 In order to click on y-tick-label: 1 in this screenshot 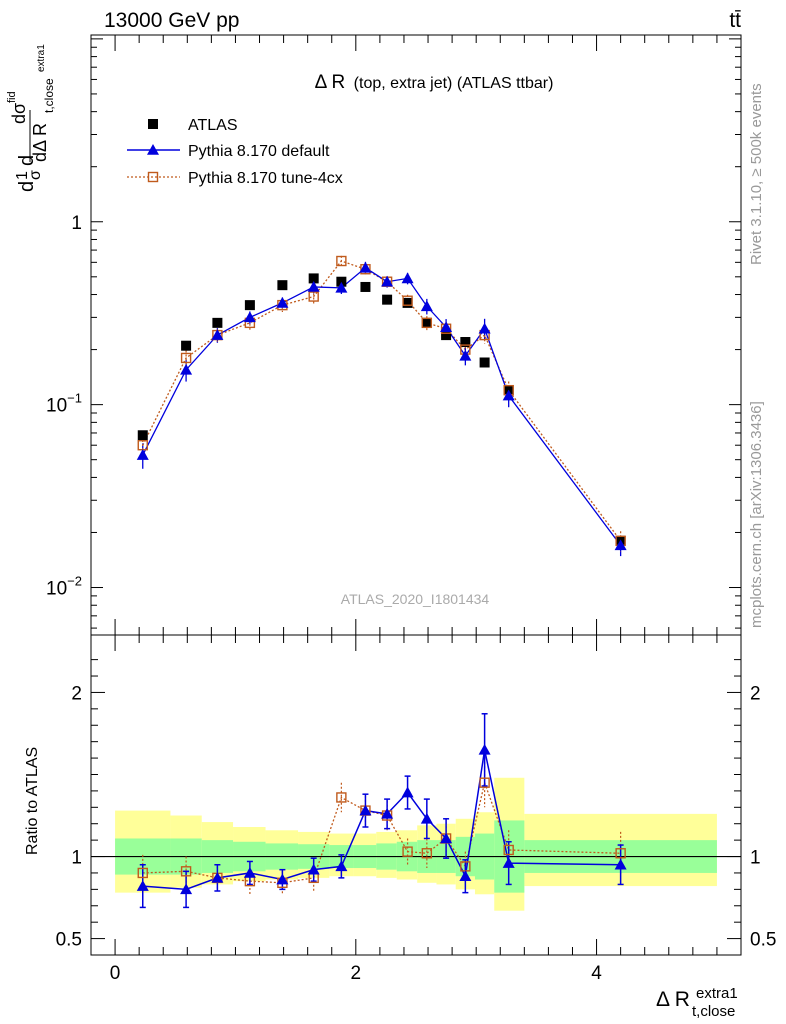, I will do `click(76, 223)`.